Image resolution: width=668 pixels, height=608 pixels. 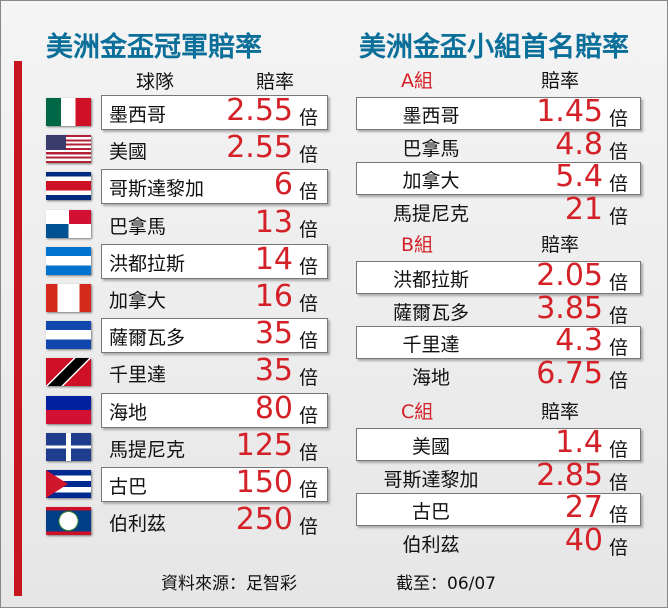 What do you see at coordinates (18, 328) in the screenshot?
I see `red-stripe` at bounding box center [18, 328].